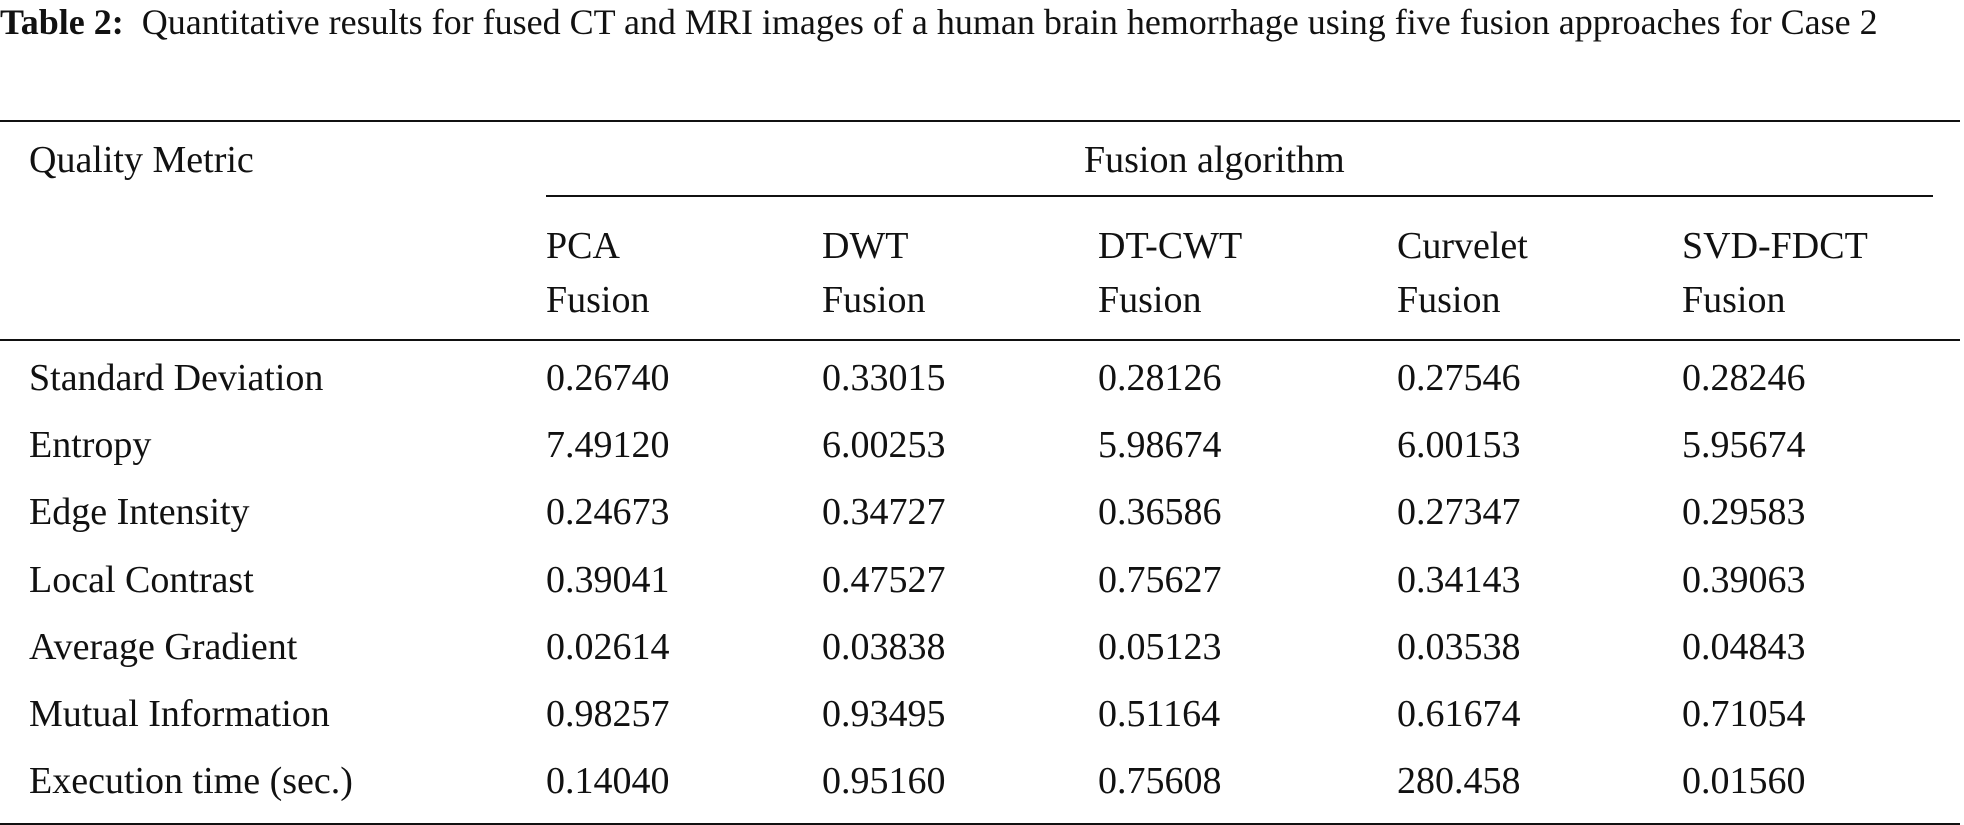 This screenshot has height=825, width=1964. Describe the element at coordinates (608, 781) in the screenshot. I see `value-cell: 0.14040` at that location.